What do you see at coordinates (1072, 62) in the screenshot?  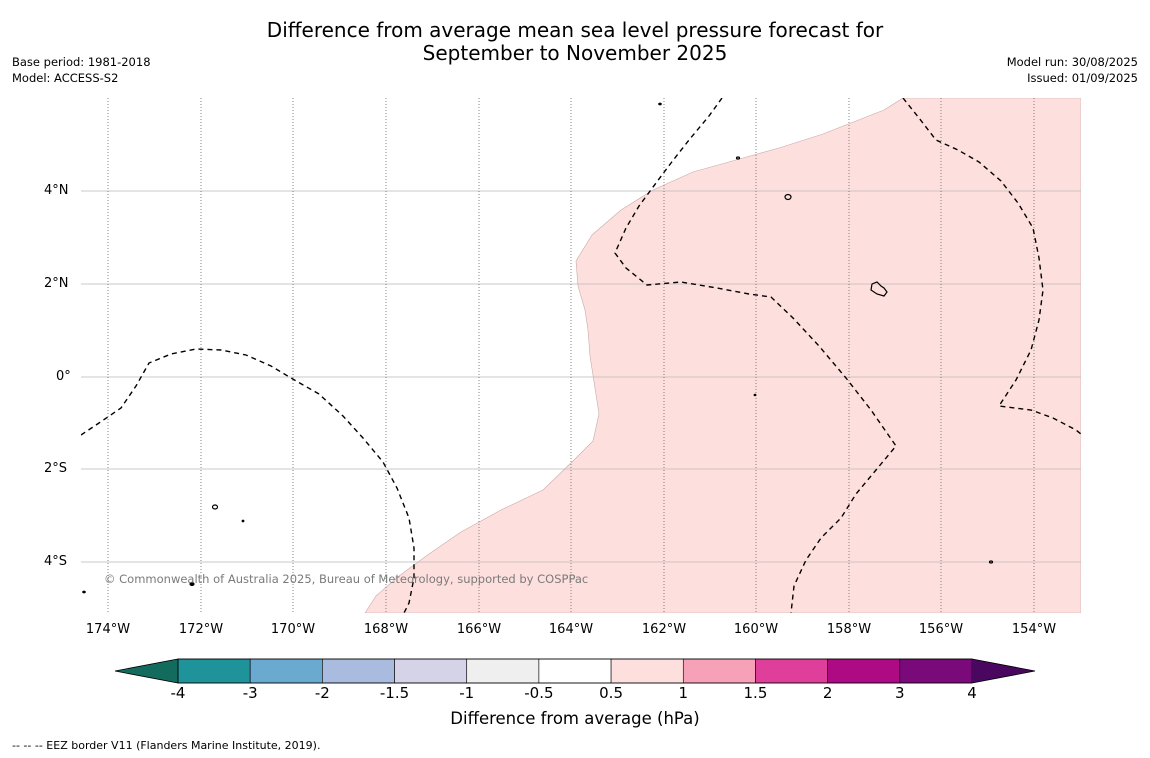 I see `model-run-date: Model run: 30/08/2025` at bounding box center [1072, 62].